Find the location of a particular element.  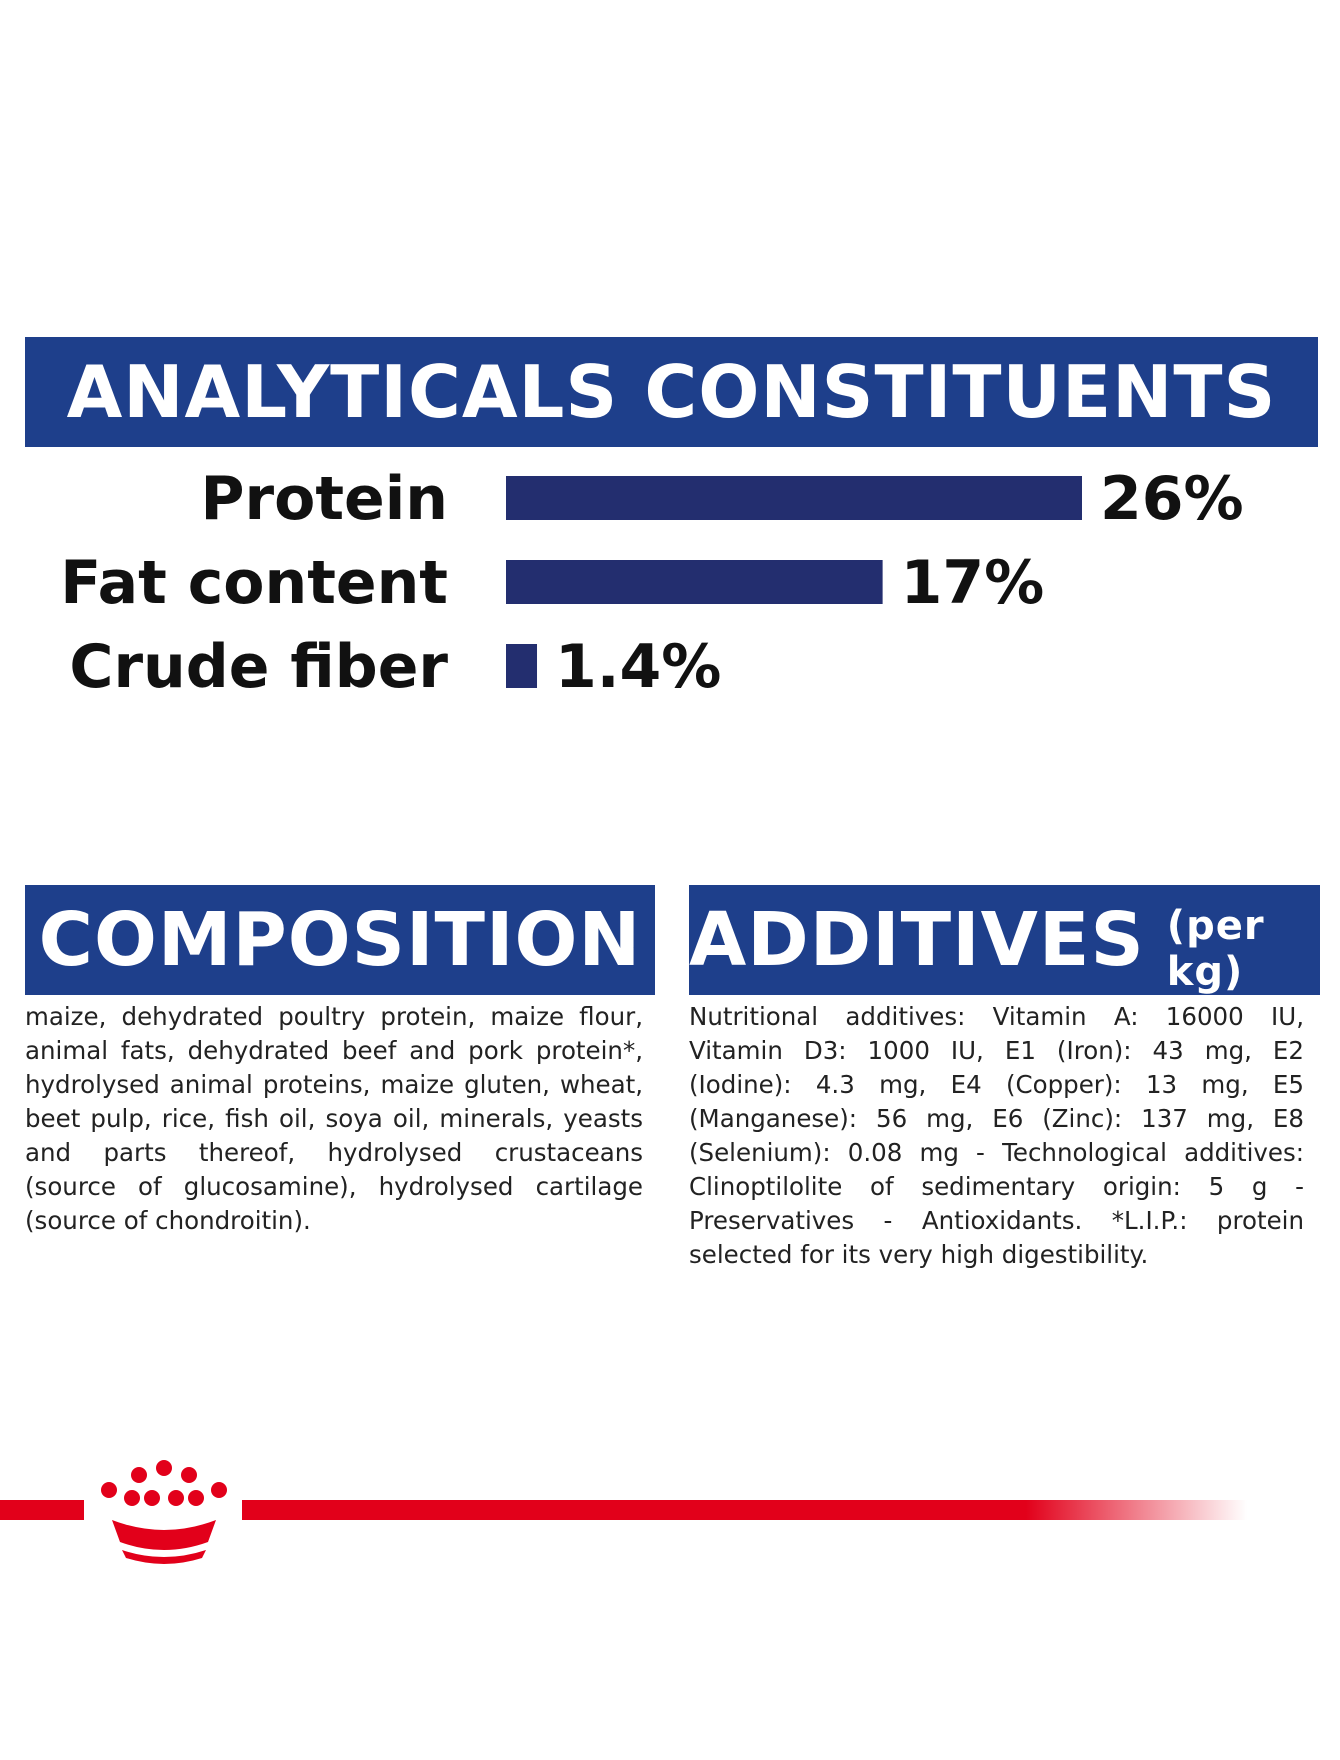

red-line-right is located at coordinates (744, 1510).